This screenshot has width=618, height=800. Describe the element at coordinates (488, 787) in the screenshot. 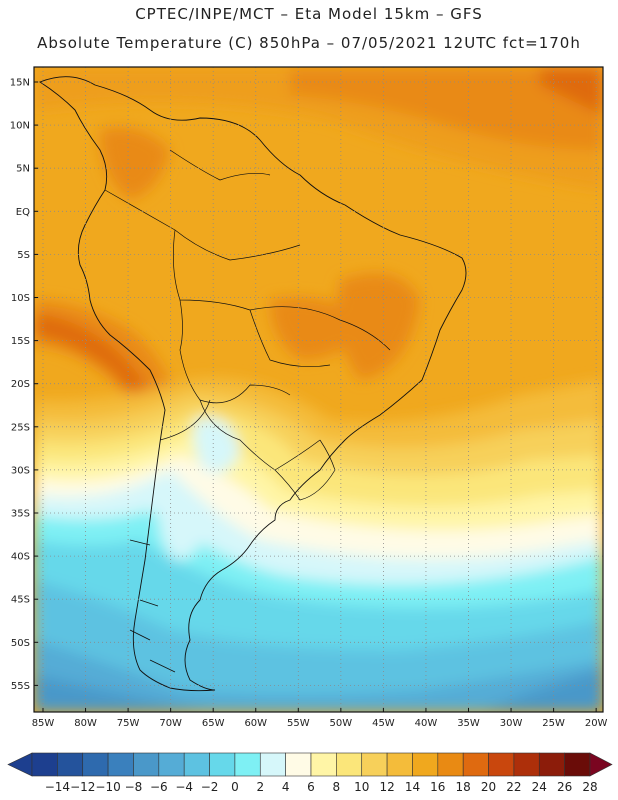

I see `colorbar-label: 20` at that location.